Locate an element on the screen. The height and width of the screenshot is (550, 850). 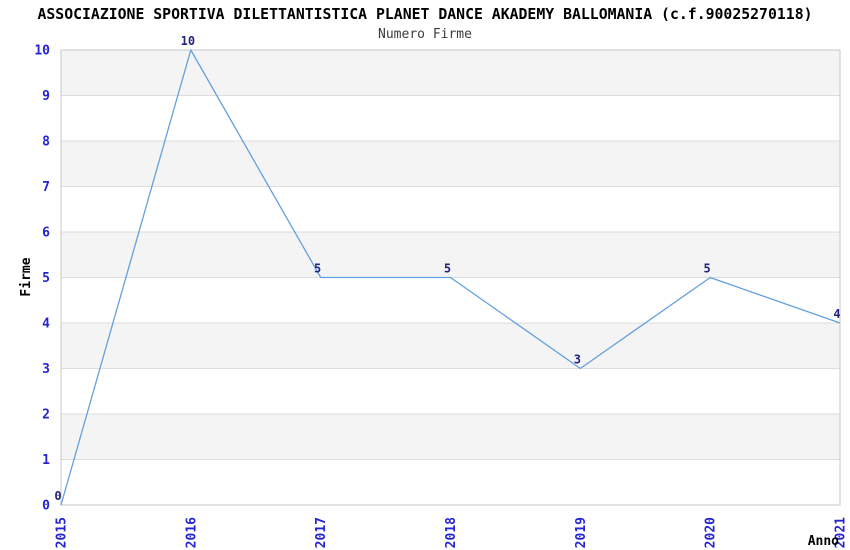
x-tick-label: 2019 is located at coordinates (581, 532).